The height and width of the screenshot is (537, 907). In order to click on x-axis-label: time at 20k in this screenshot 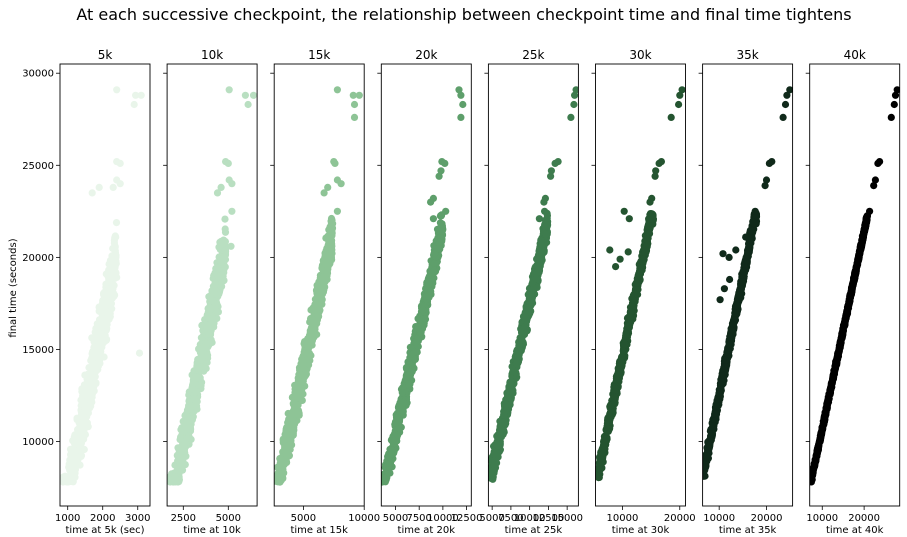, I will do `click(427, 530)`.